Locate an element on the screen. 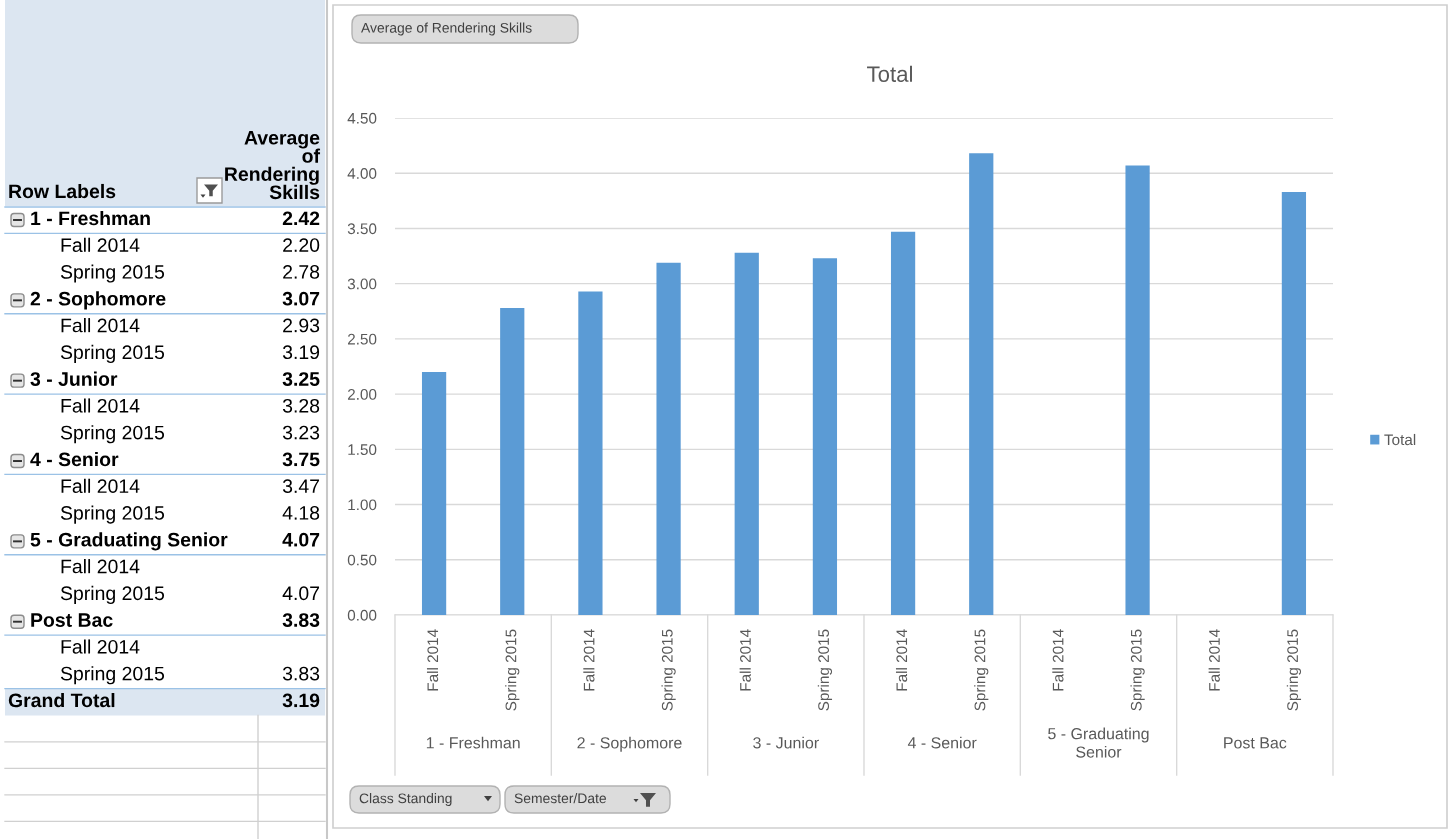  text: Class Standing is located at coordinates (405, 799).